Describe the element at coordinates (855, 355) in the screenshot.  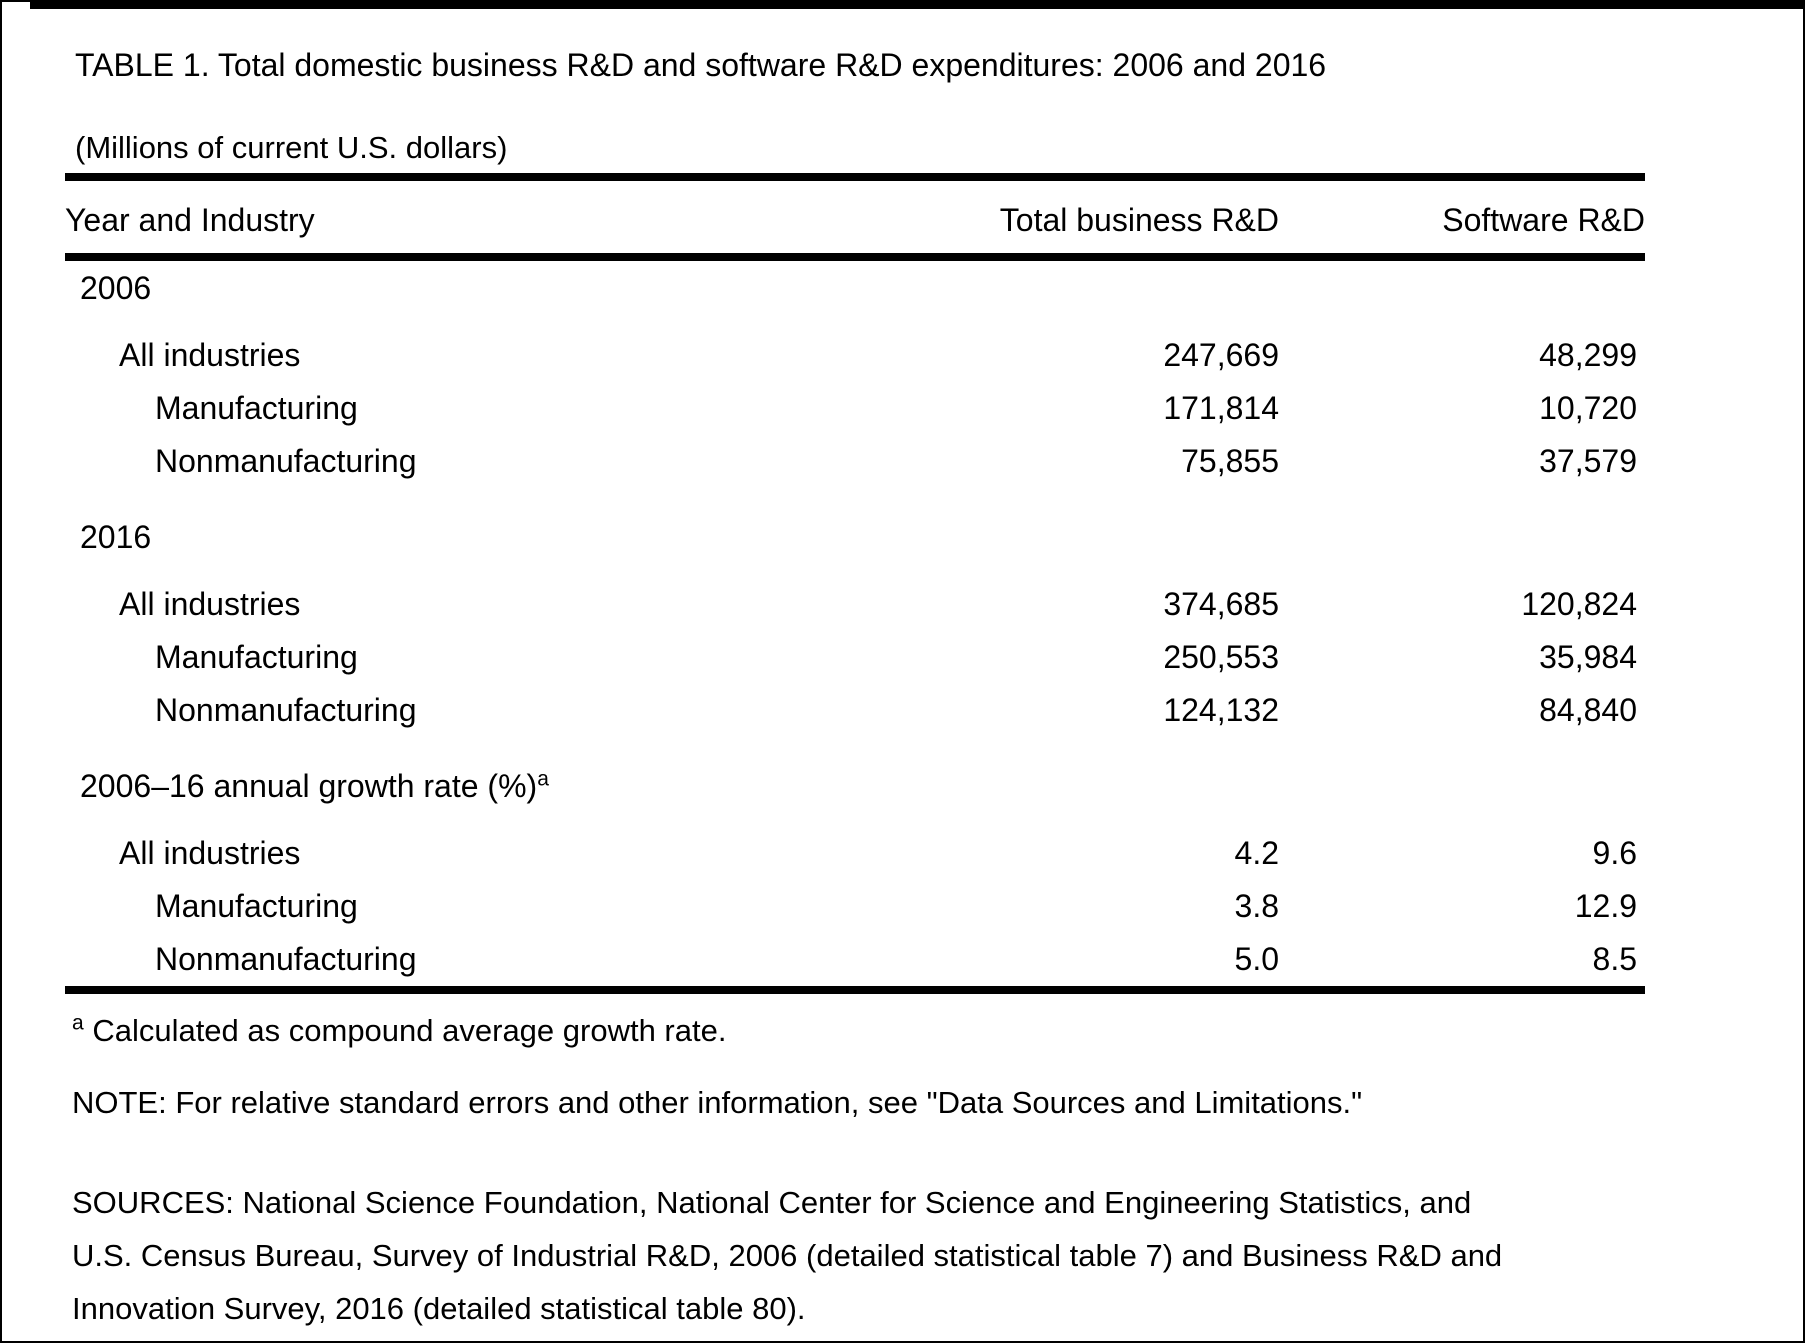
I see `table-row: All industries 247,669 48,299` at that location.